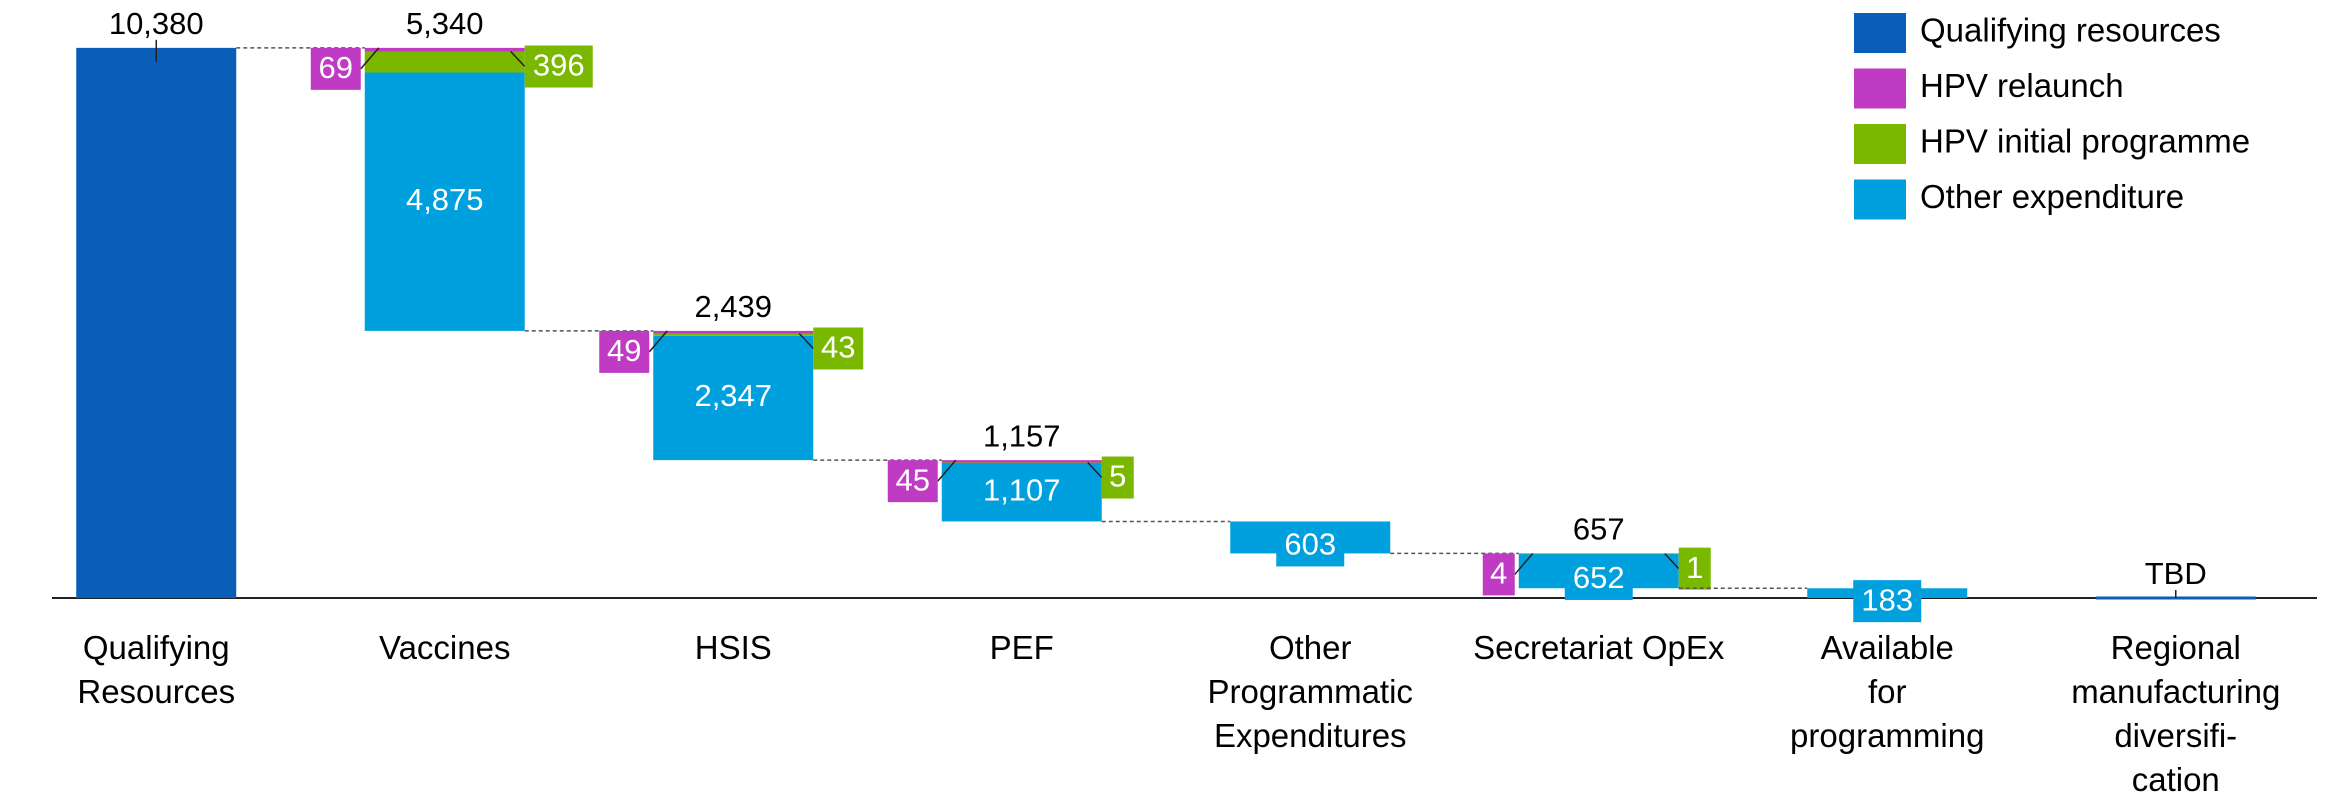 The image size is (2326, 800). I want to click on x-tick-label: Qualifying Resources, so click(156, 669).